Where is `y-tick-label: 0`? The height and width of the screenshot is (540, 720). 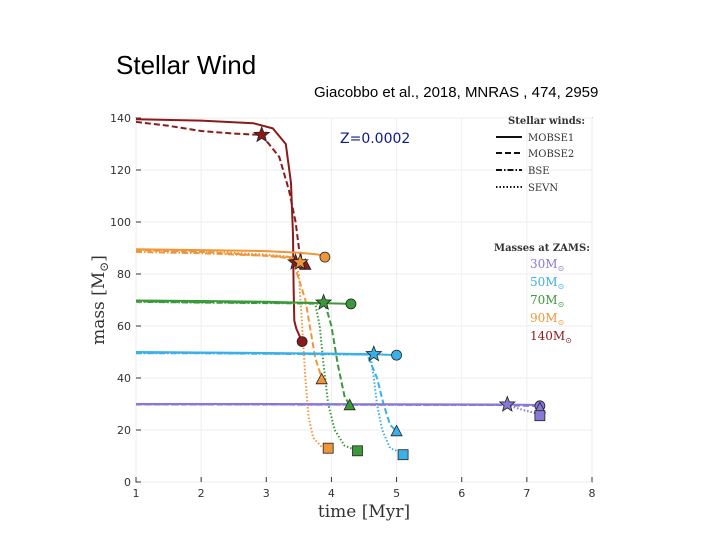 y-tick-label: 0 is located at coordinates (127, 482).